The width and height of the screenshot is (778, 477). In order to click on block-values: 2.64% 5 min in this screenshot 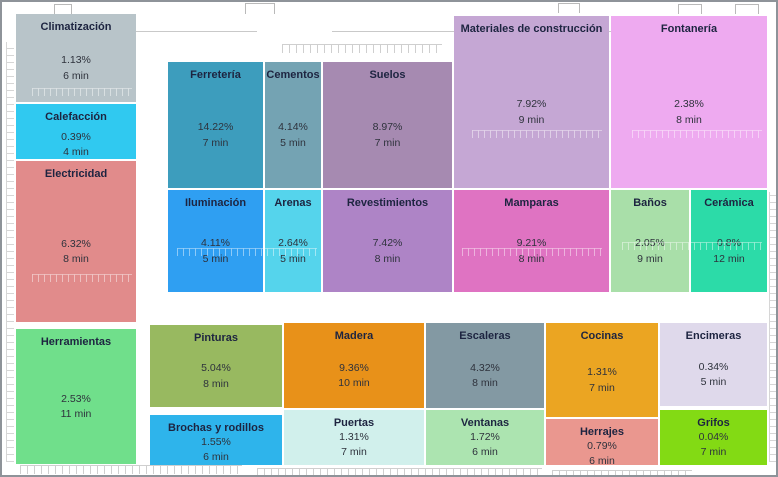, I will do `click(293, 249)`.